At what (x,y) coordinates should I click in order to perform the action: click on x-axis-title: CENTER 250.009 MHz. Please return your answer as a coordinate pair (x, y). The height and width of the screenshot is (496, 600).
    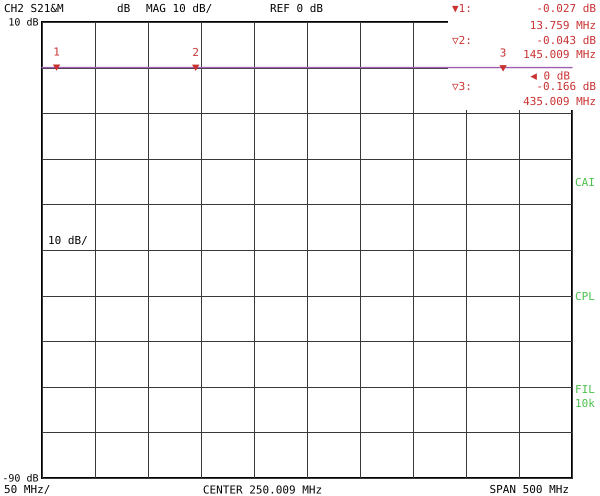
    Looking at the image, I should click on (262, 490).